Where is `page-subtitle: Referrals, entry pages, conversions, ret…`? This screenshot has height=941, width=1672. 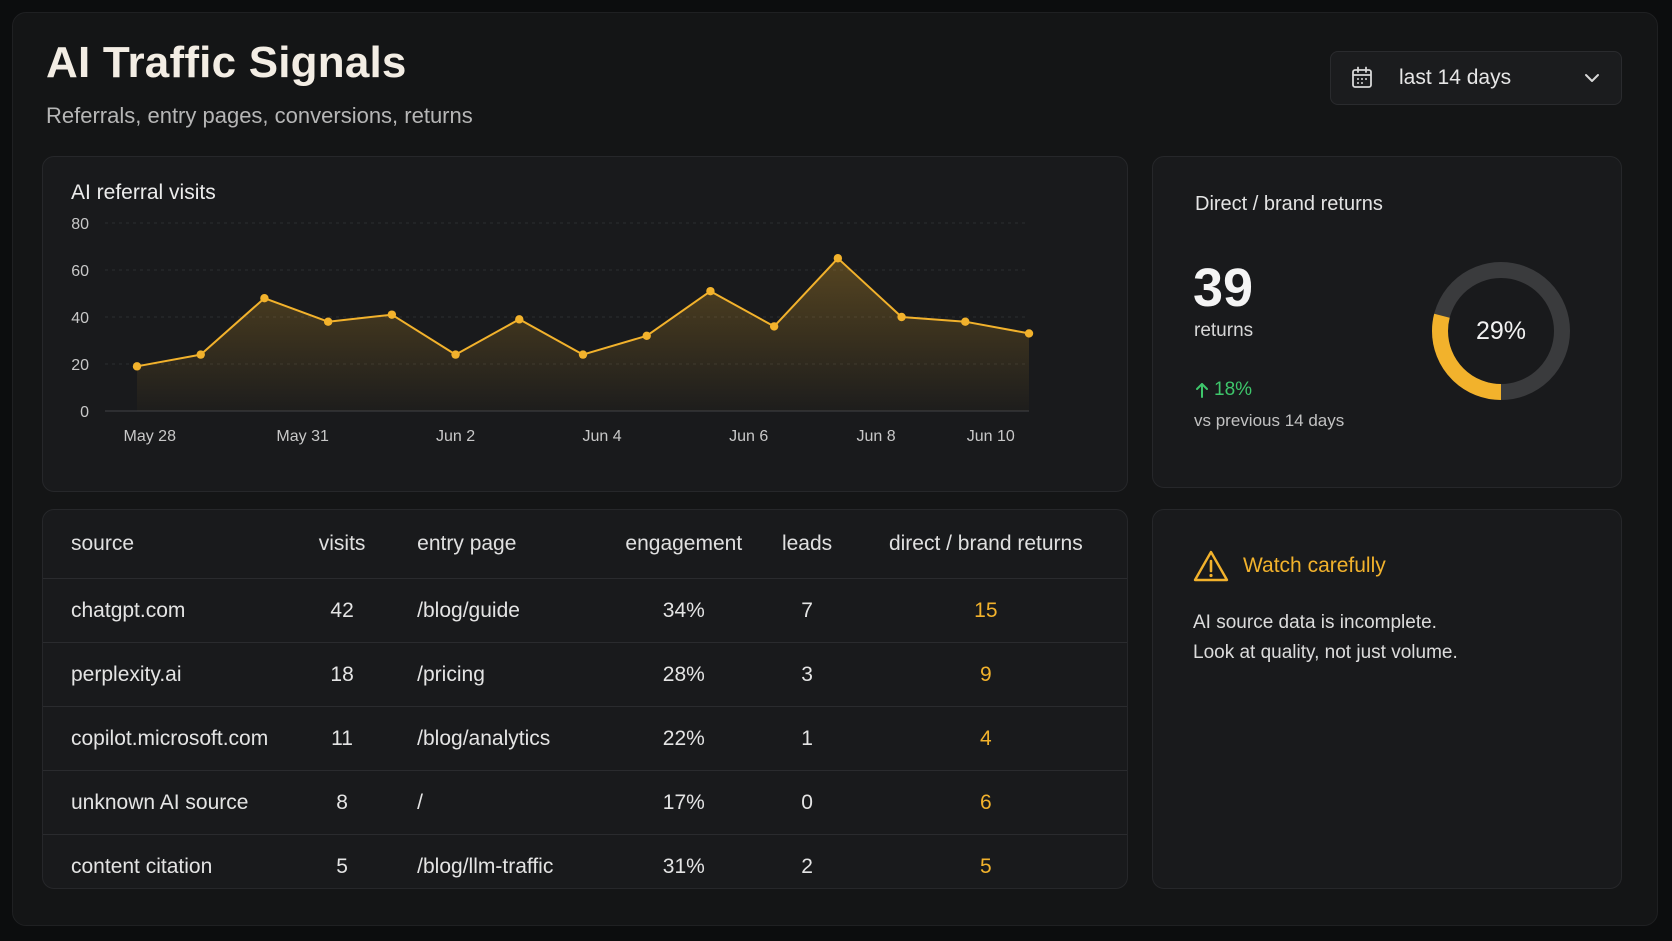 page-subtitle: Referrals, entry pages, conversions, ret… is located at coordinates (259, 115).